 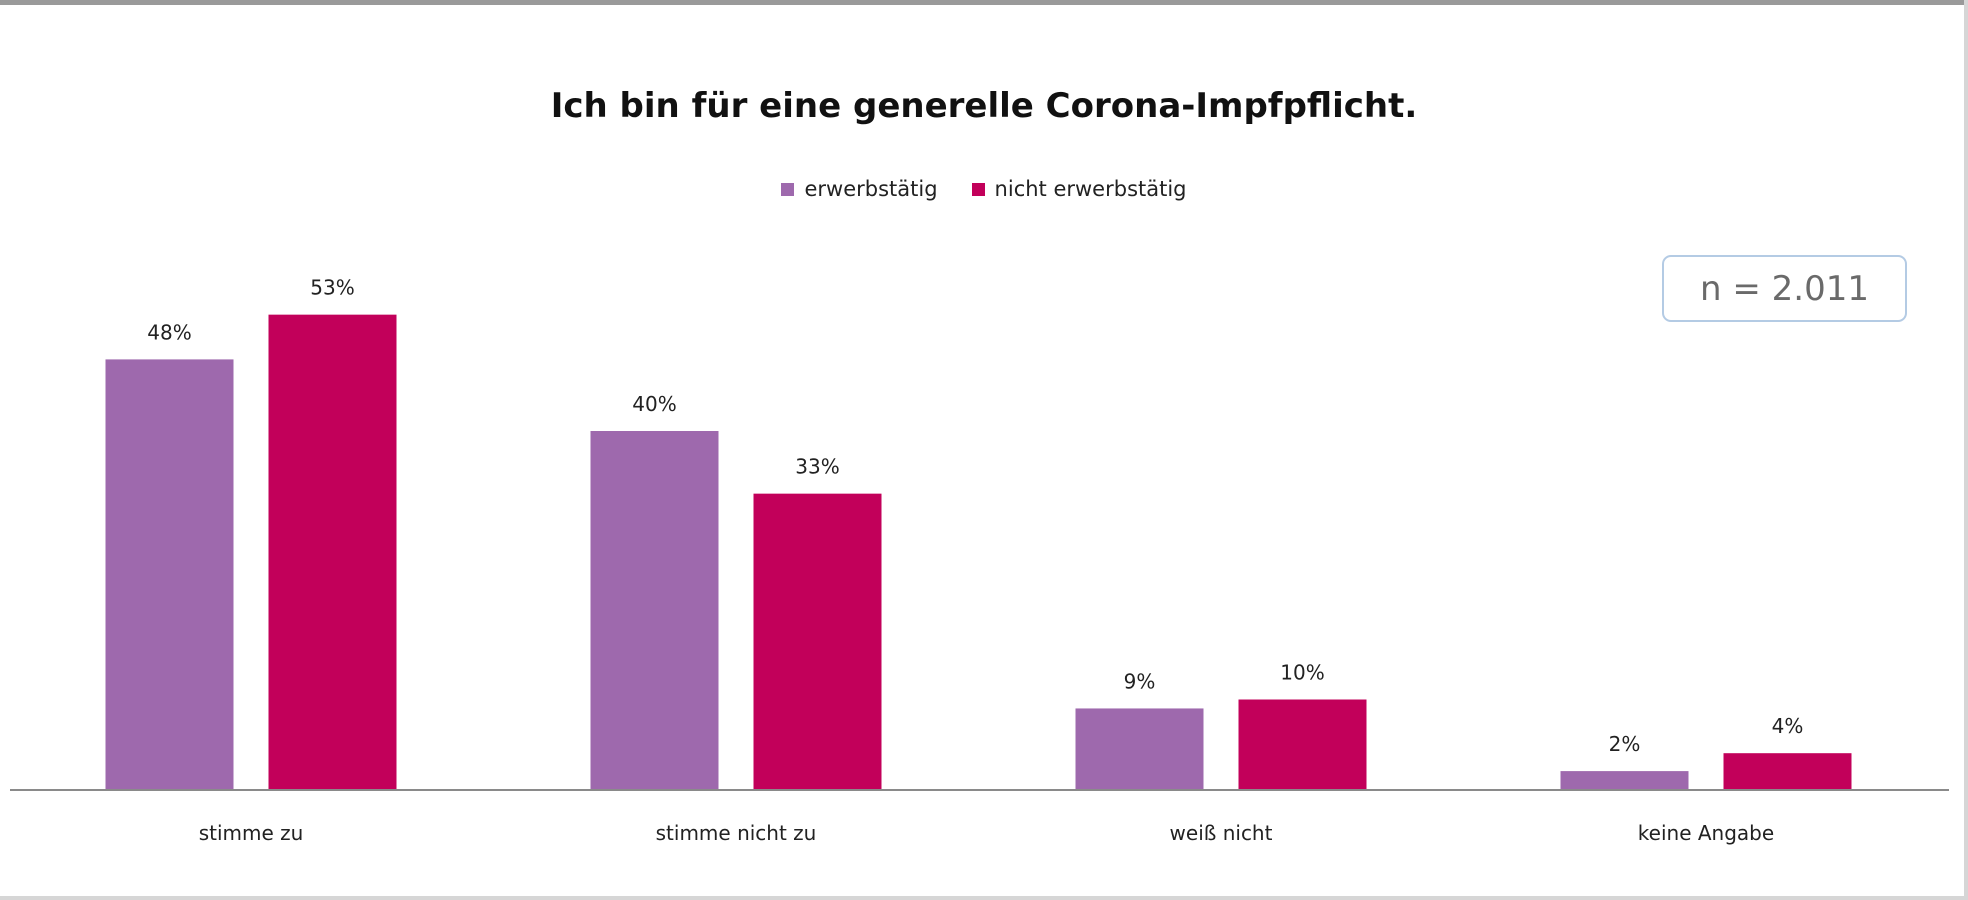 I want to click on legend-item-nicht-erwerbstaetig: nicht erwerbstätig, so click(x=1079, y=189).